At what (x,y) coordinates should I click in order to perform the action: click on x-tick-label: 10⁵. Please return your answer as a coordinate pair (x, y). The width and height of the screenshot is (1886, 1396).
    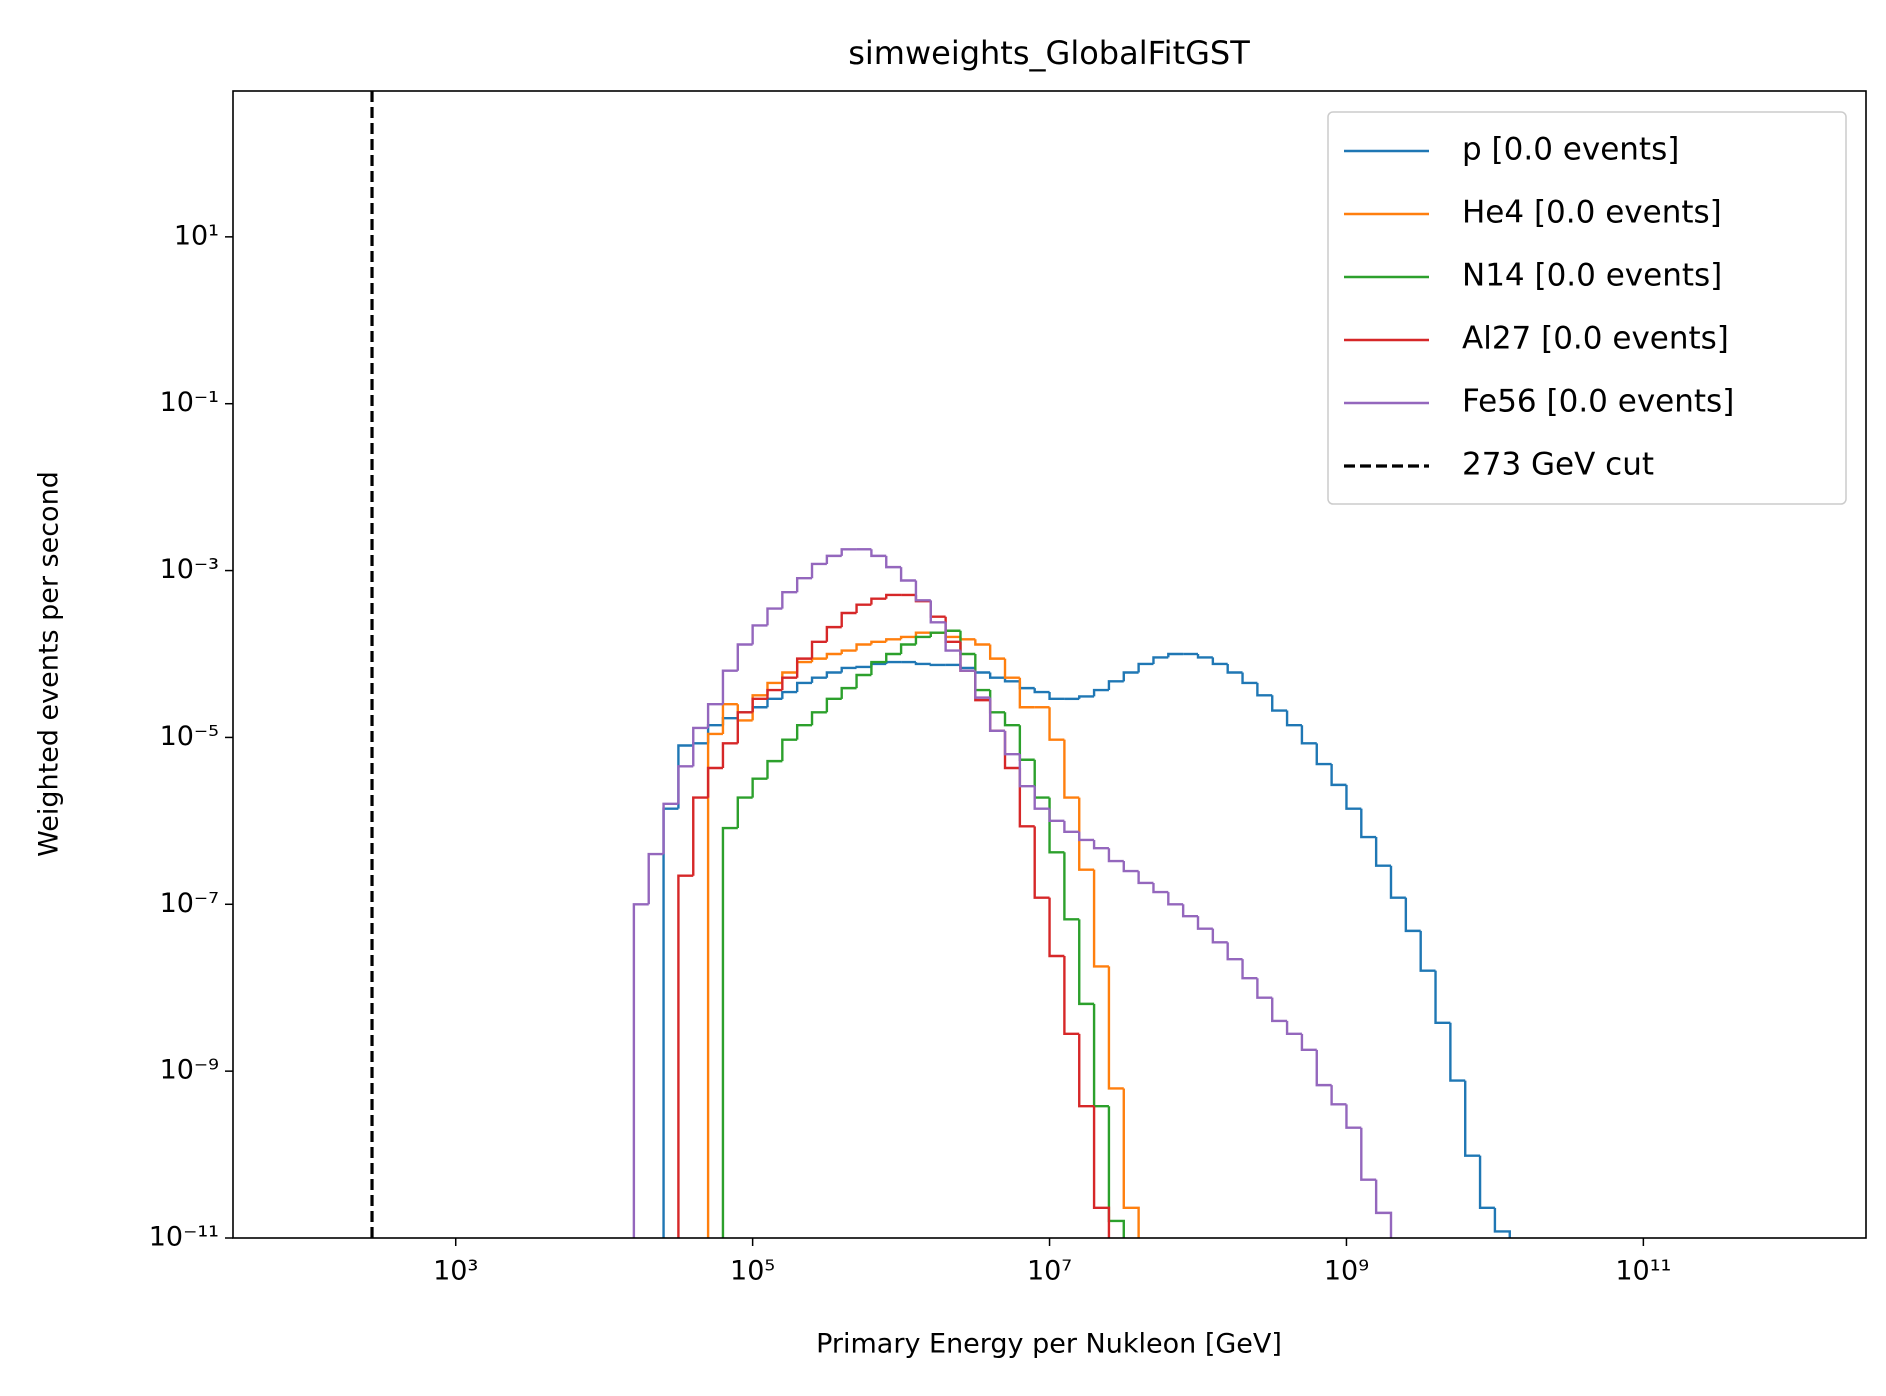
    Looking at the image, I should click on (752, 1271).